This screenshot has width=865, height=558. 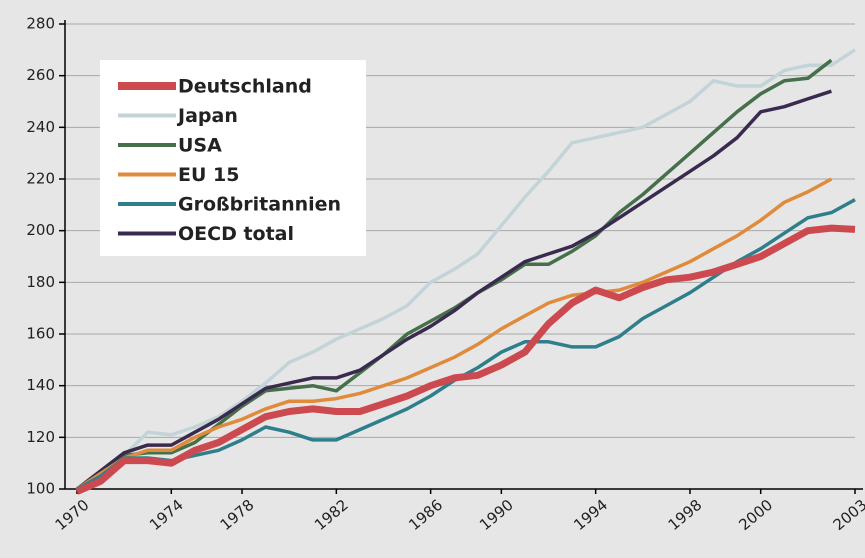 What do you see at coordinates (245, 87) in the screenshot?
I see `legend-label: Deutschland` at bounding box center [245, 87].